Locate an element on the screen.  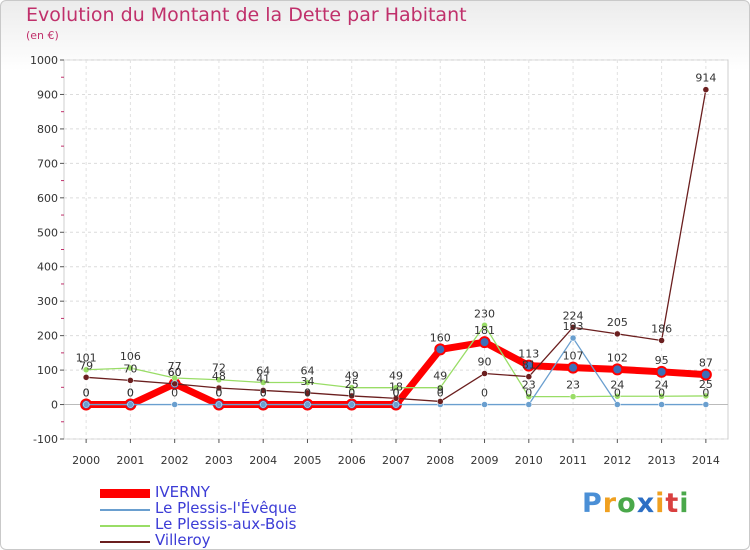
legend-label-le-plessis-l-eveque: Le Plessis-l'Évêque is located at coordinates (226, 508).